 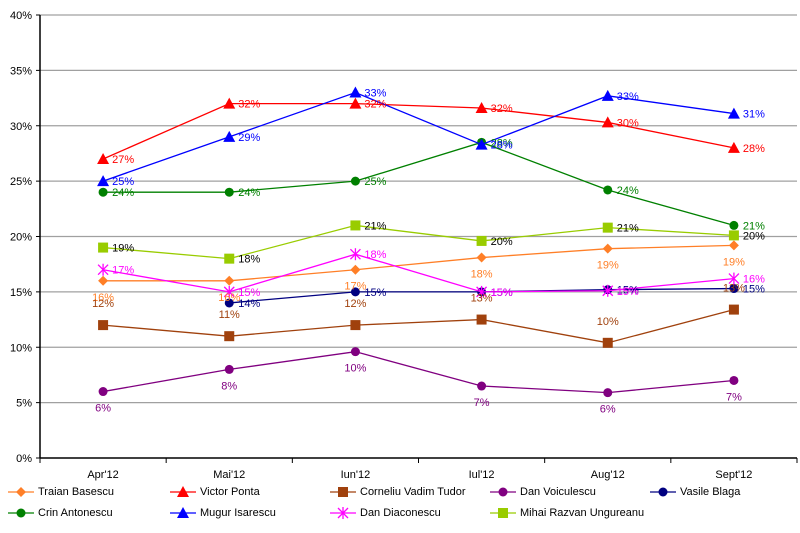 What do you see at coordinates (123, 193) in the screenshot?
I see `data-label: 24%` at bounding box center [123, 193].